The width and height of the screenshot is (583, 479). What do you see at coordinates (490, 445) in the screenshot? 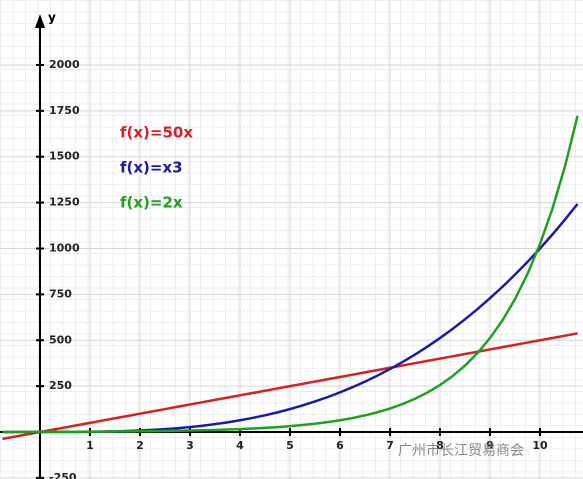
I see `x-tick-label: 9` at bounding box center [490, 445].